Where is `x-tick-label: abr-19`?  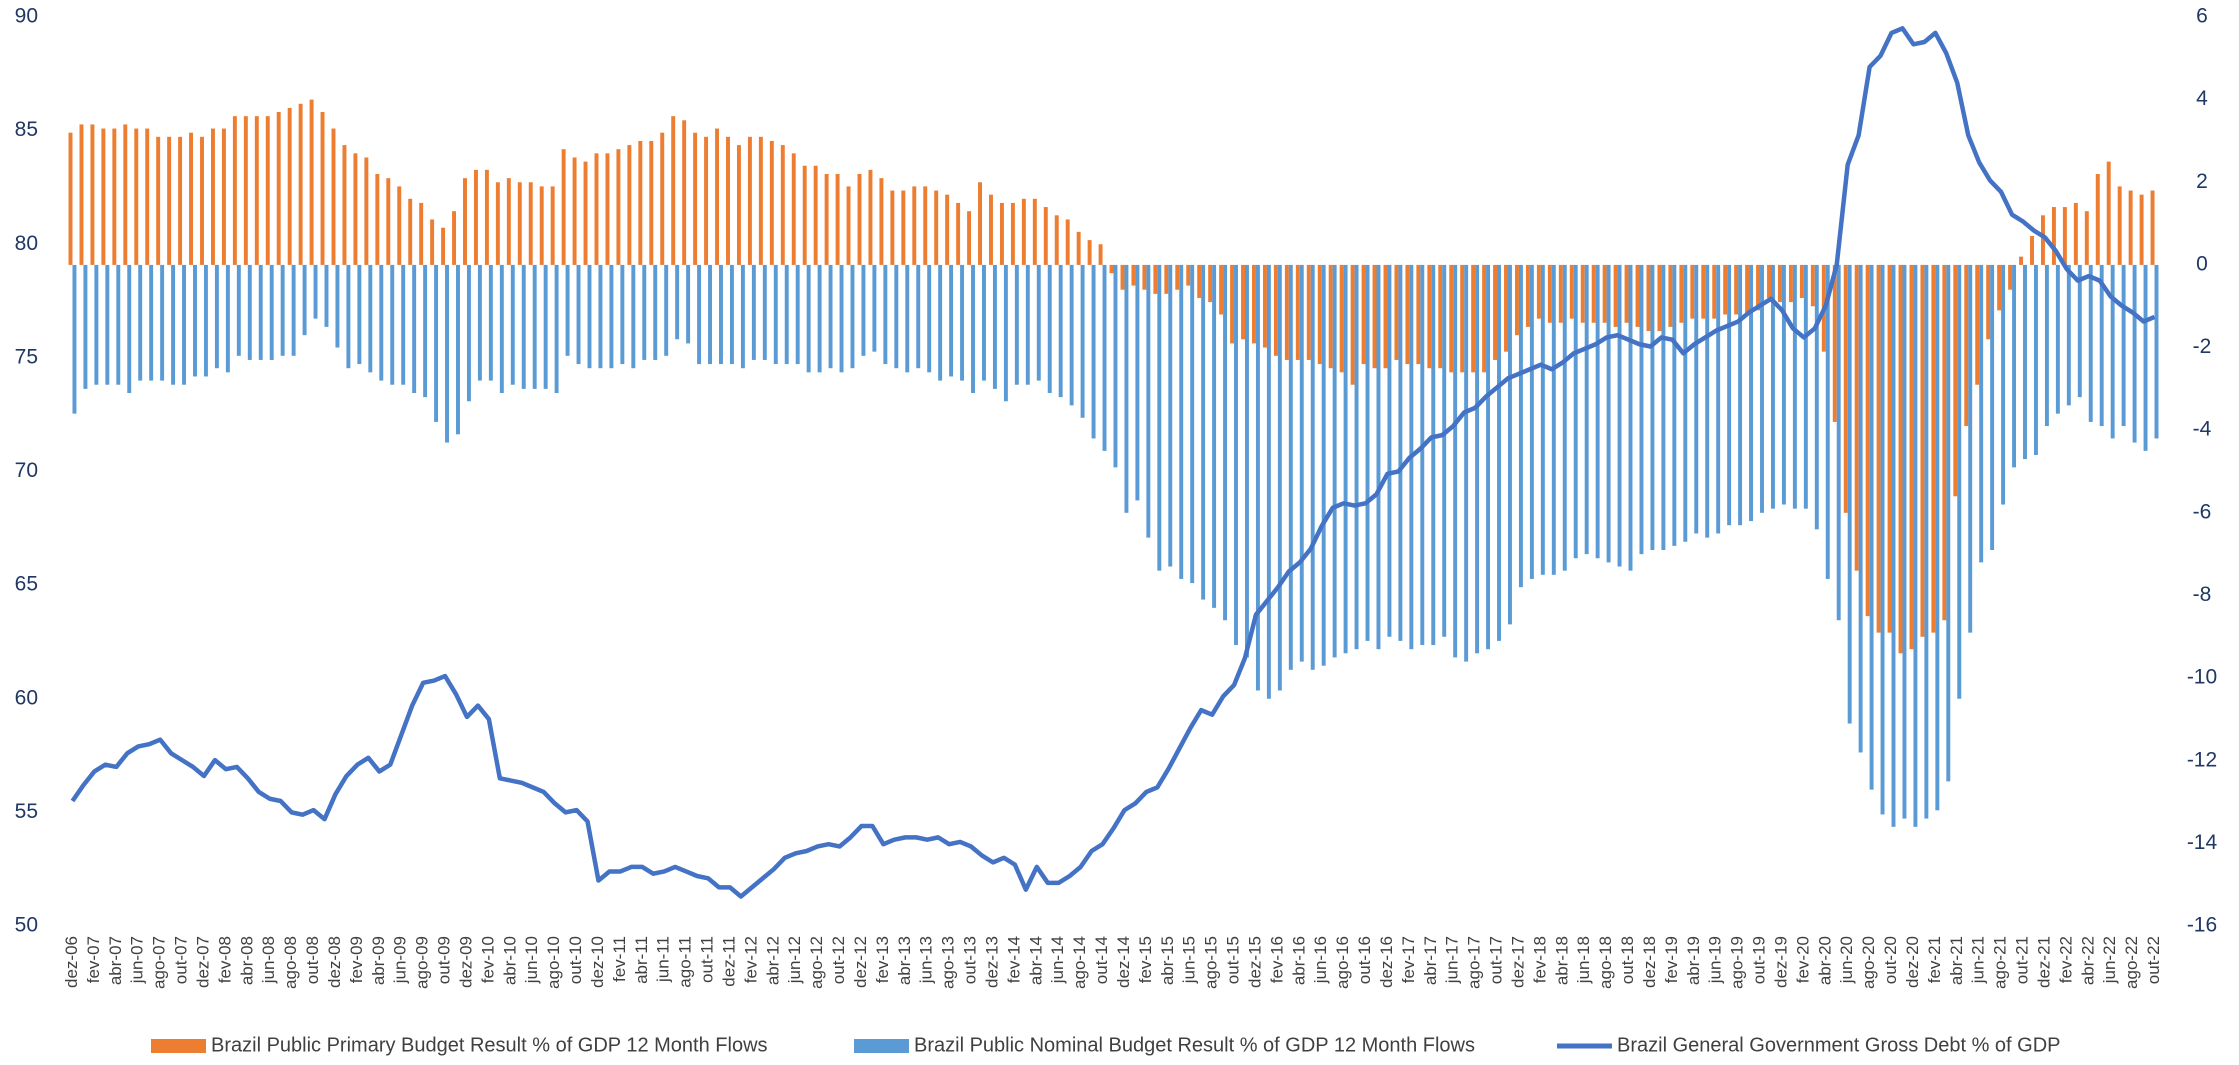 x-tick-label: abr-19 is located at coordinates (1693, 960).